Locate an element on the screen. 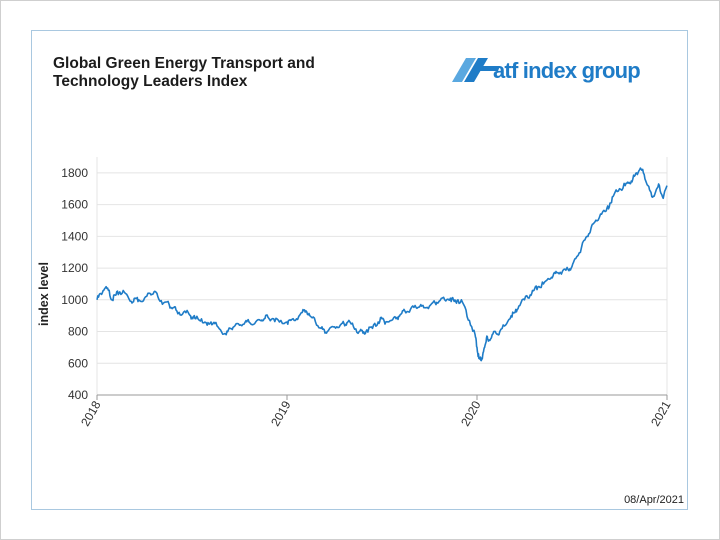 The image size is (720, 540). x-tick-label: 2021 is located at coordinates (661, 413).